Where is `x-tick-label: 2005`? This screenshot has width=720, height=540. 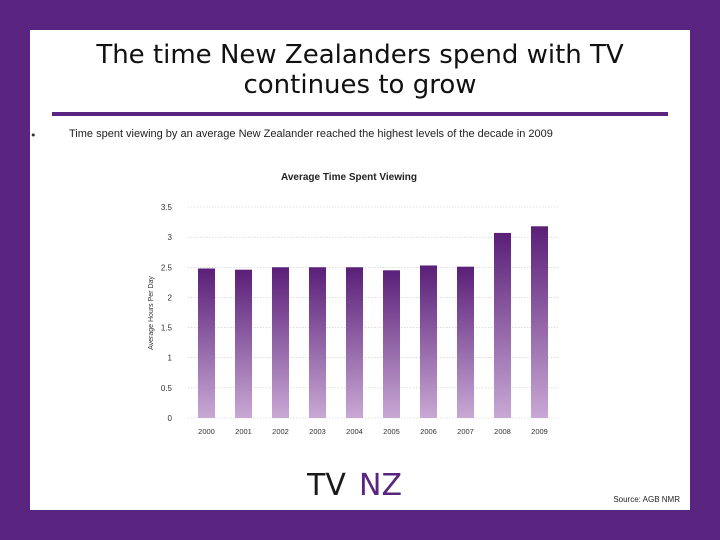 x-tick-label: 2005 is located at coordinates (391, 431).